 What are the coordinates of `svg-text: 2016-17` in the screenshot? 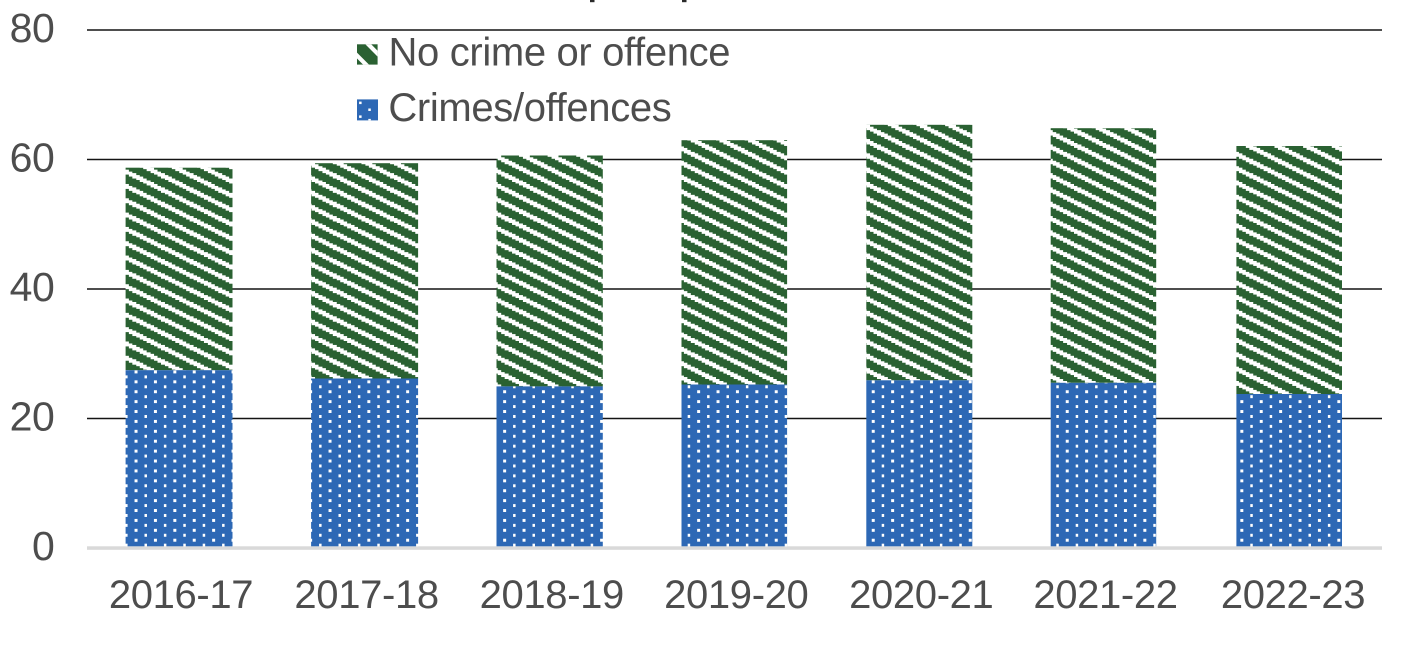 It's located at (181, 595).